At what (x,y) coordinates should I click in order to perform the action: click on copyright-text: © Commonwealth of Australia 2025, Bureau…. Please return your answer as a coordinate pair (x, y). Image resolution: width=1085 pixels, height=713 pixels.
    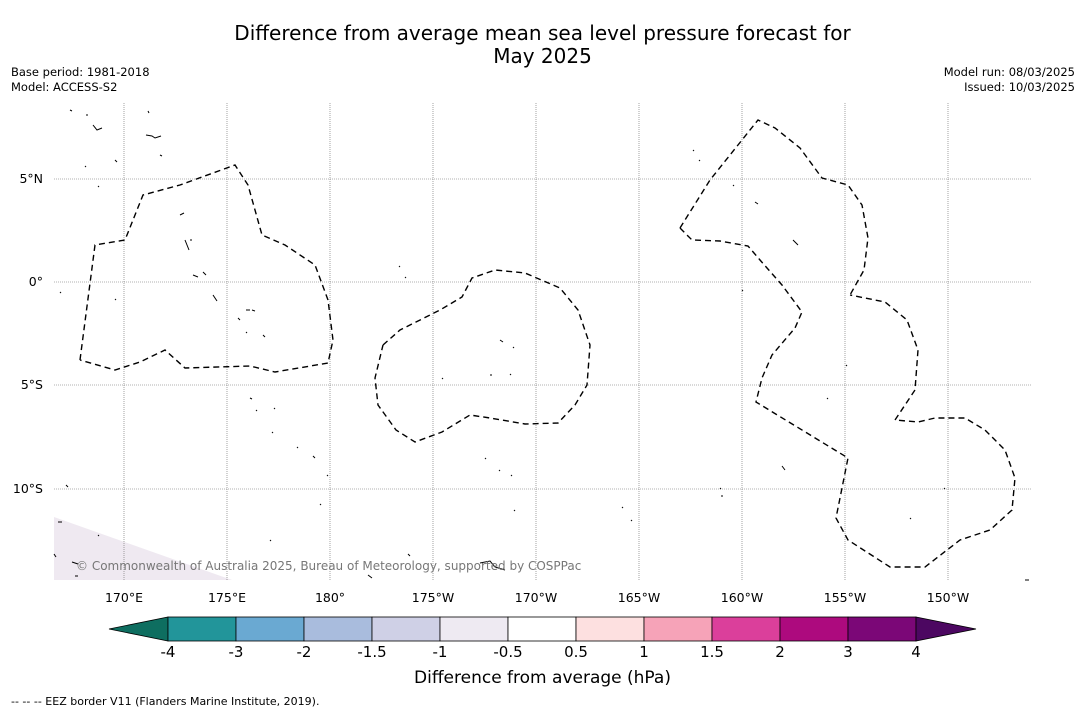
    Looking at the image, I should click on (328, 566).